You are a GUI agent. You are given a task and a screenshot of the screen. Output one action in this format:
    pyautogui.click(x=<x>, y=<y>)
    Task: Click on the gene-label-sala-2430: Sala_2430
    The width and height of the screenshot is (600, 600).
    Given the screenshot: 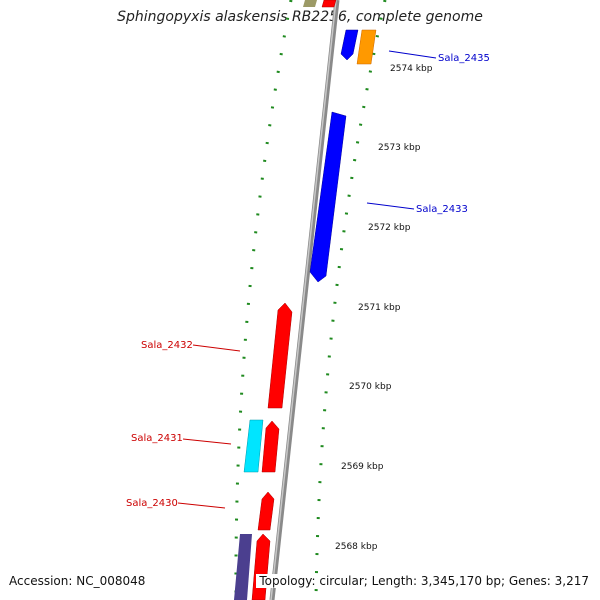 What is the action you would take?
    pyautogui.click(x=152, y=503)
    